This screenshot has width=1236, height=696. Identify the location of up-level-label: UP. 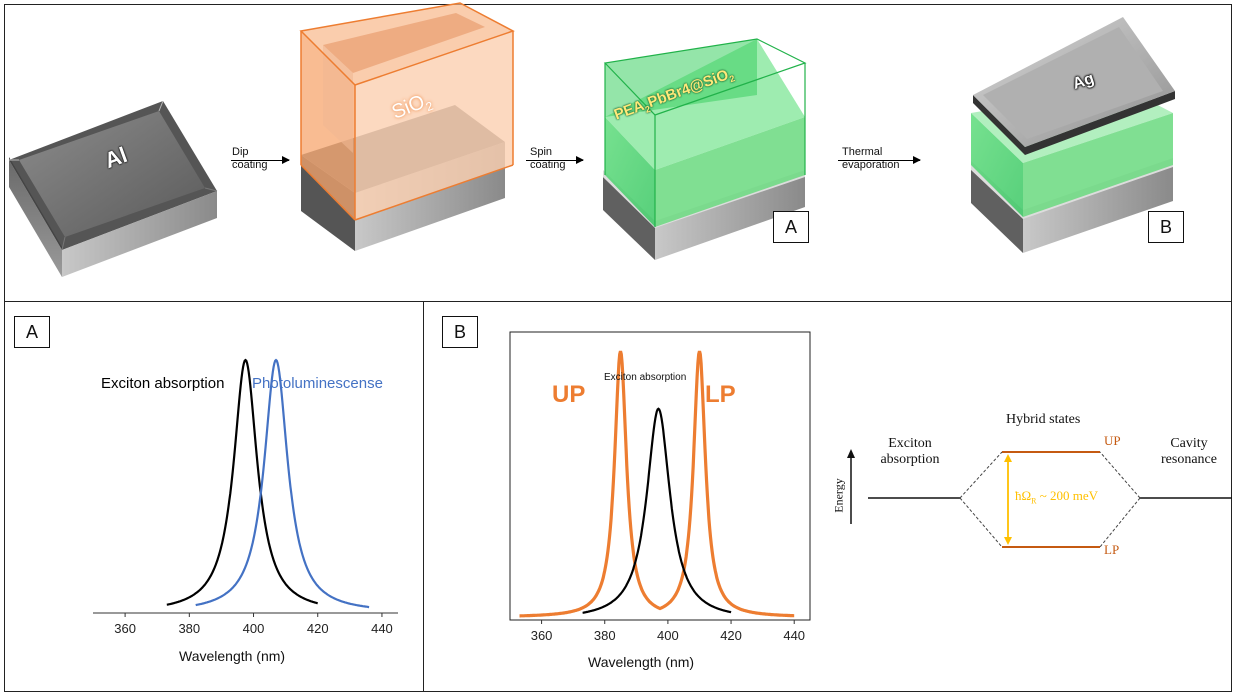
(1112, 440).